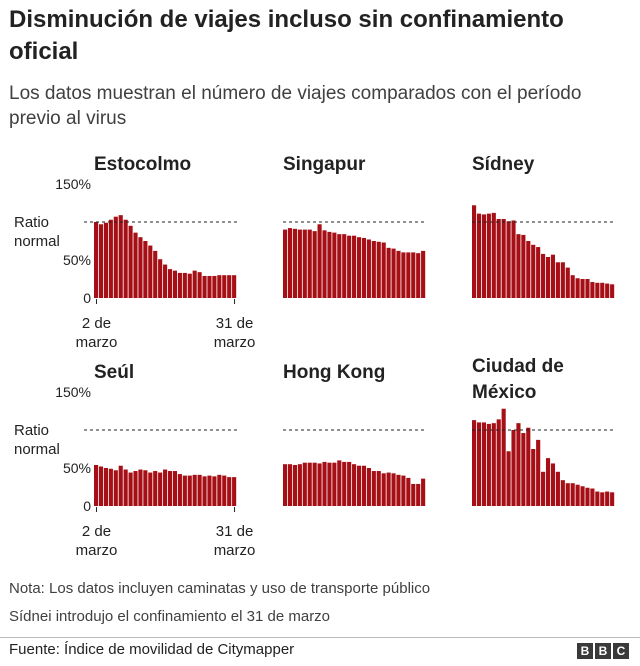 The image size is (640, 666). What do you see at coordinates (235, 531) in the screenshot?
I see `x-tick-label: 31 de` at bounding box center [235, 531].